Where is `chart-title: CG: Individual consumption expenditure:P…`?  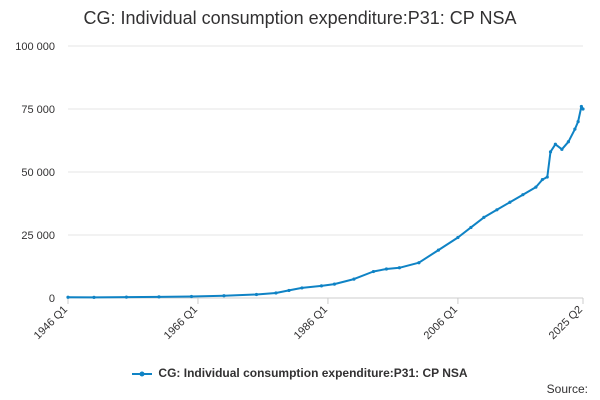
chart-title: CG: Individual consumption expenditure:P… is located at coordinates (300, 18).